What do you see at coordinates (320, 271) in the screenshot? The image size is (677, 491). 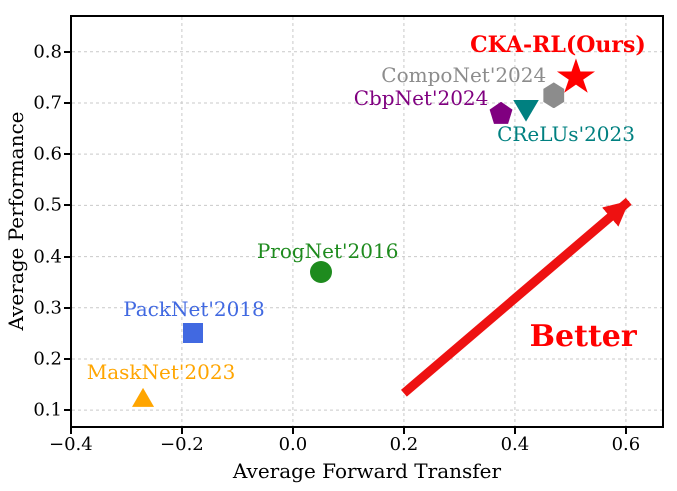 I see `scatter-marker-prognet-2016` at bounding box center [320, 271].